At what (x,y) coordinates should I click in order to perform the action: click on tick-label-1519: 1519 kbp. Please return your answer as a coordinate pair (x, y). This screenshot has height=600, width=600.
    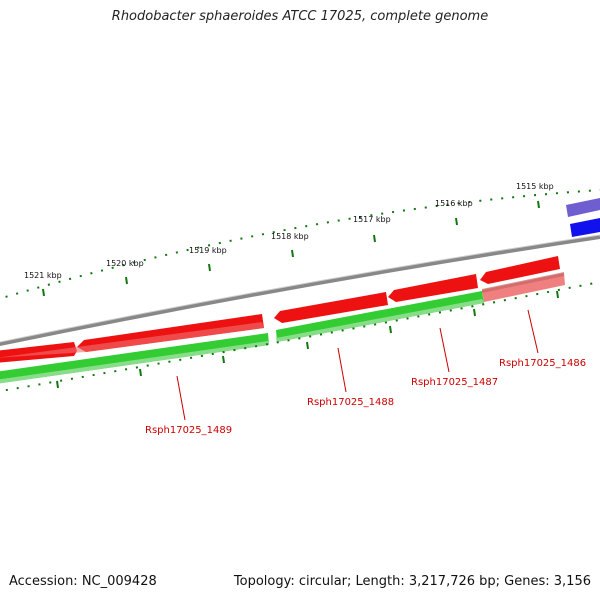
    Looking at the image, I should click on (208, 250).